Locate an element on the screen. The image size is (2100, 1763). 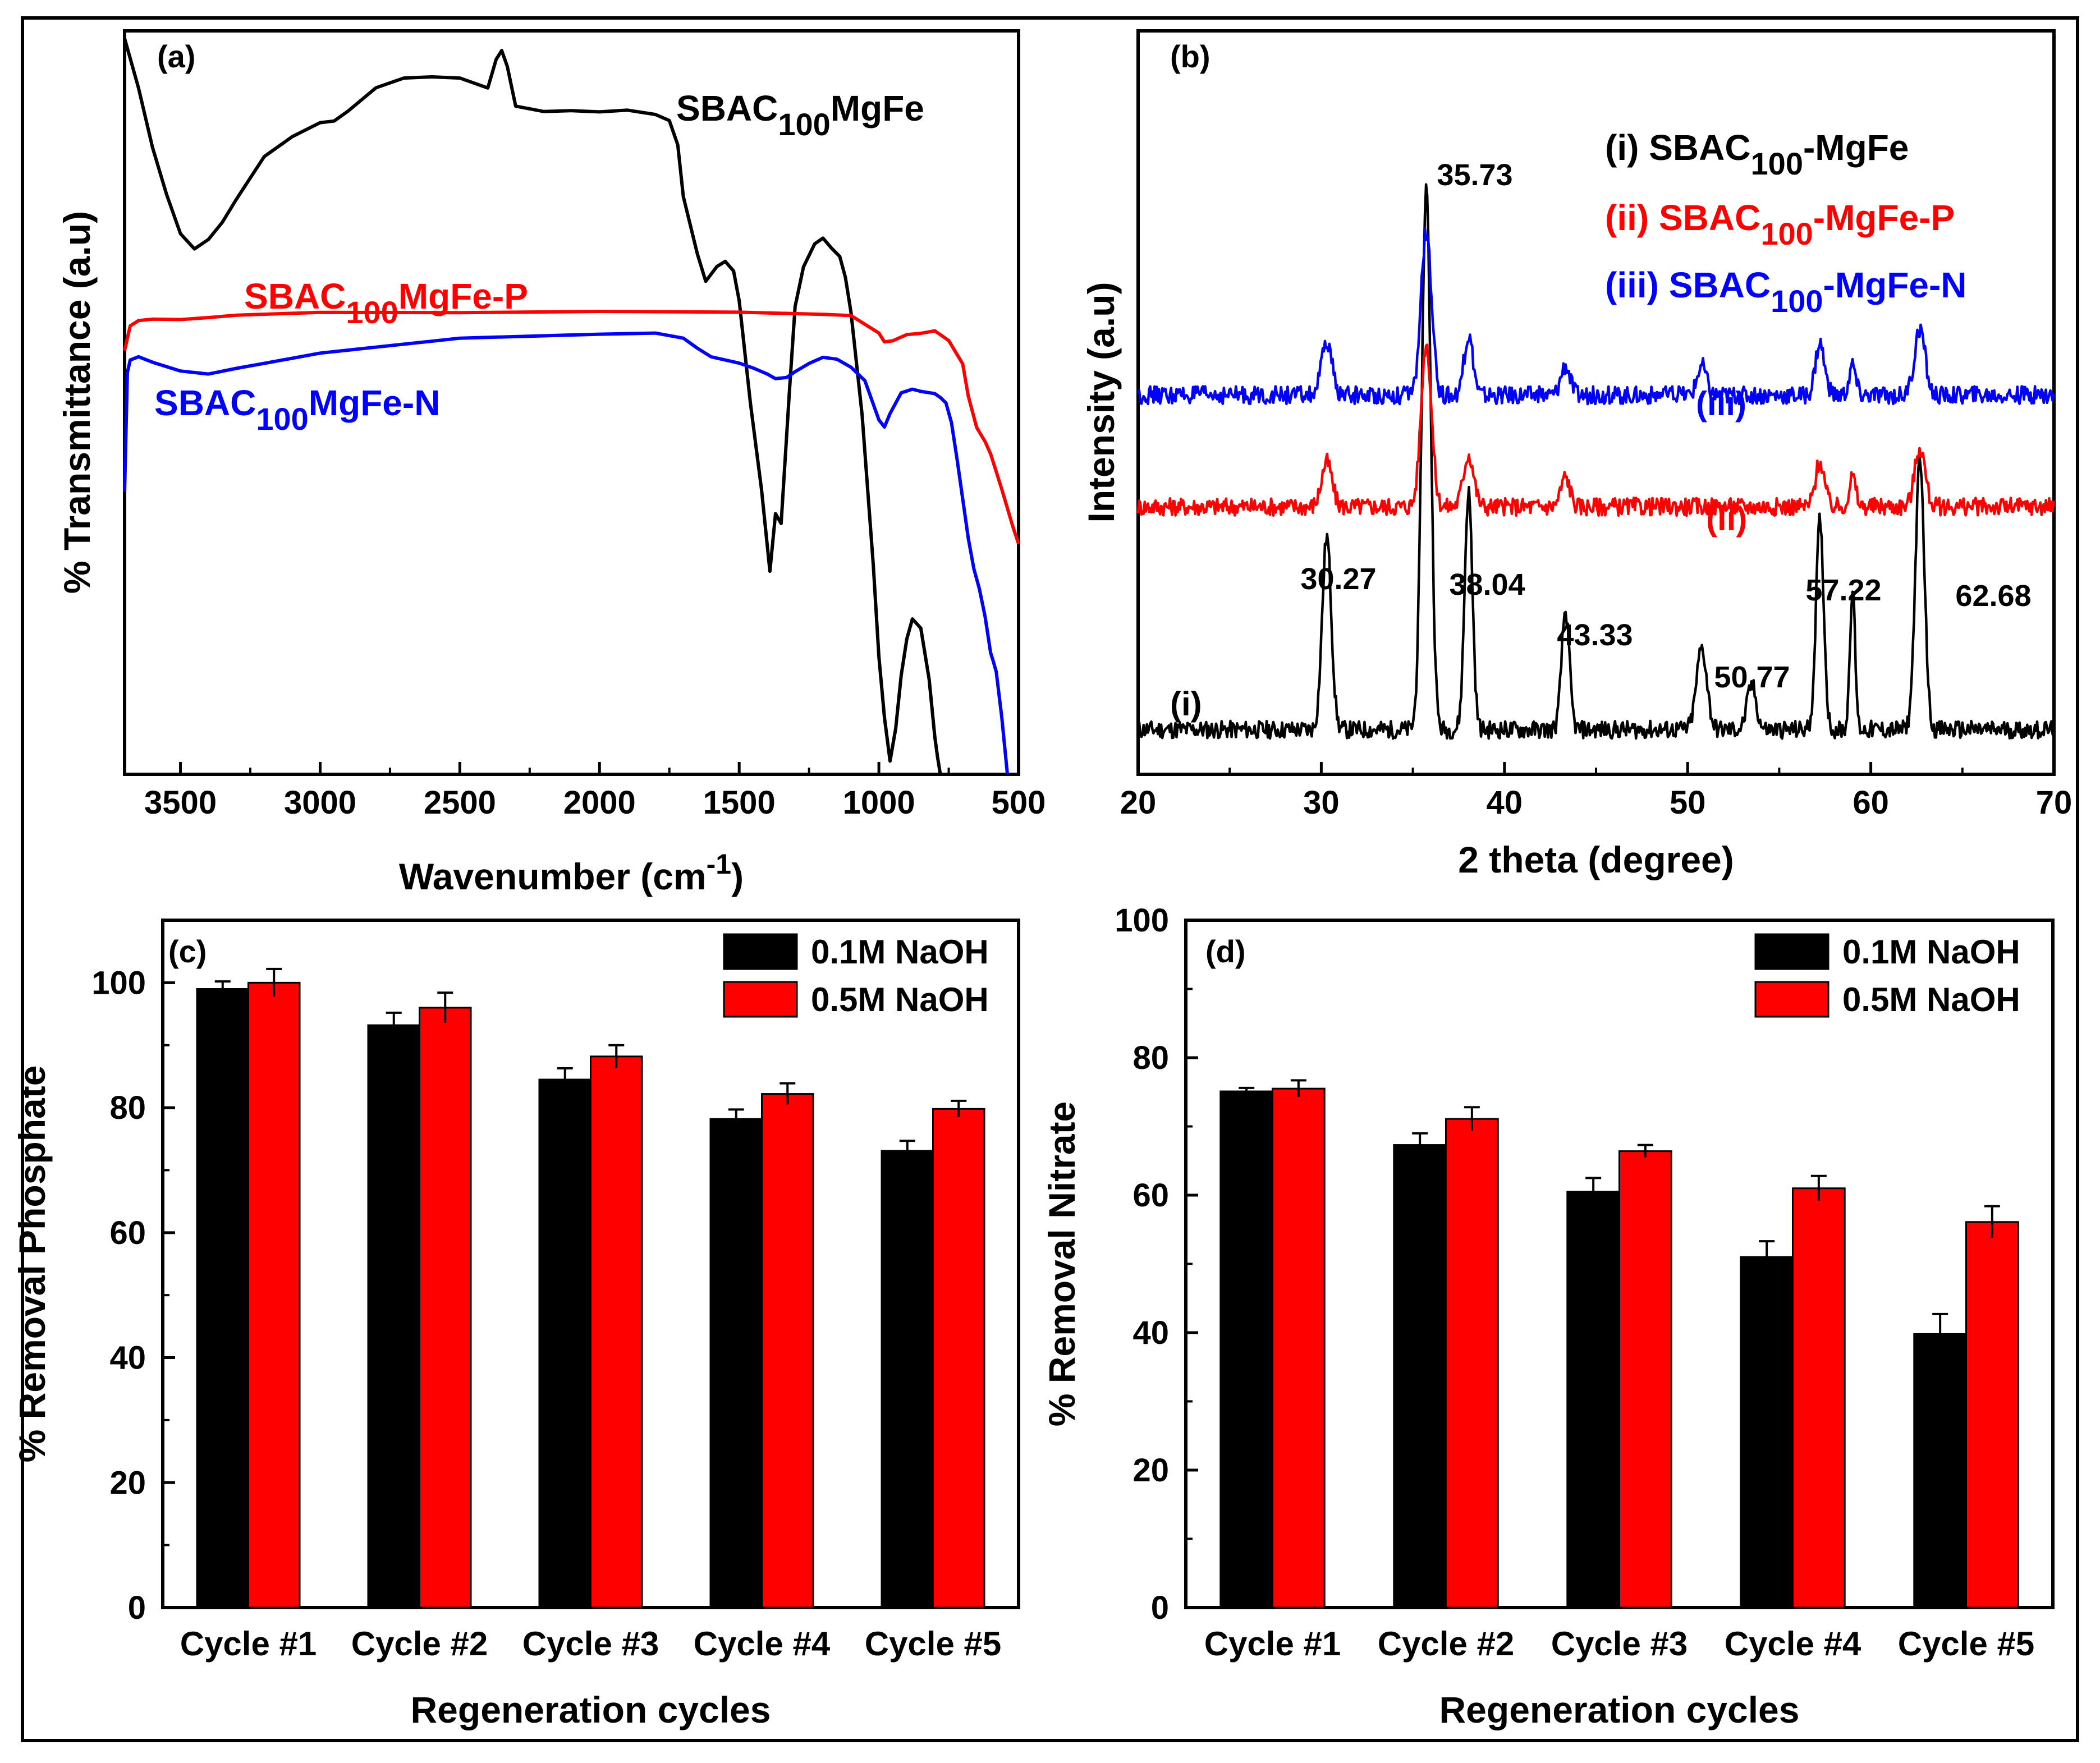
ftir-series-label: SBAC100MgFe-N is located at coordinates (297, 410).